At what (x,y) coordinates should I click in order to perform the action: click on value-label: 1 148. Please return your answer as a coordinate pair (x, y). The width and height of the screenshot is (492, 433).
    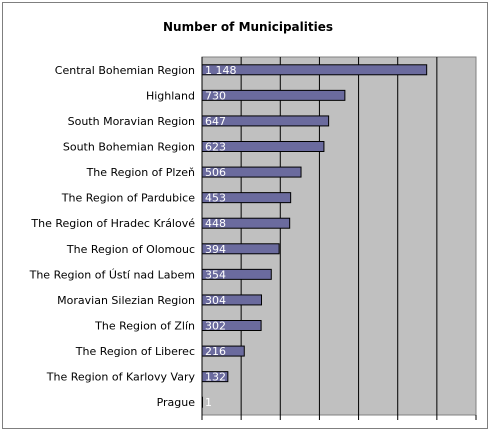
    Looking at the image, I should click on (221, 70).